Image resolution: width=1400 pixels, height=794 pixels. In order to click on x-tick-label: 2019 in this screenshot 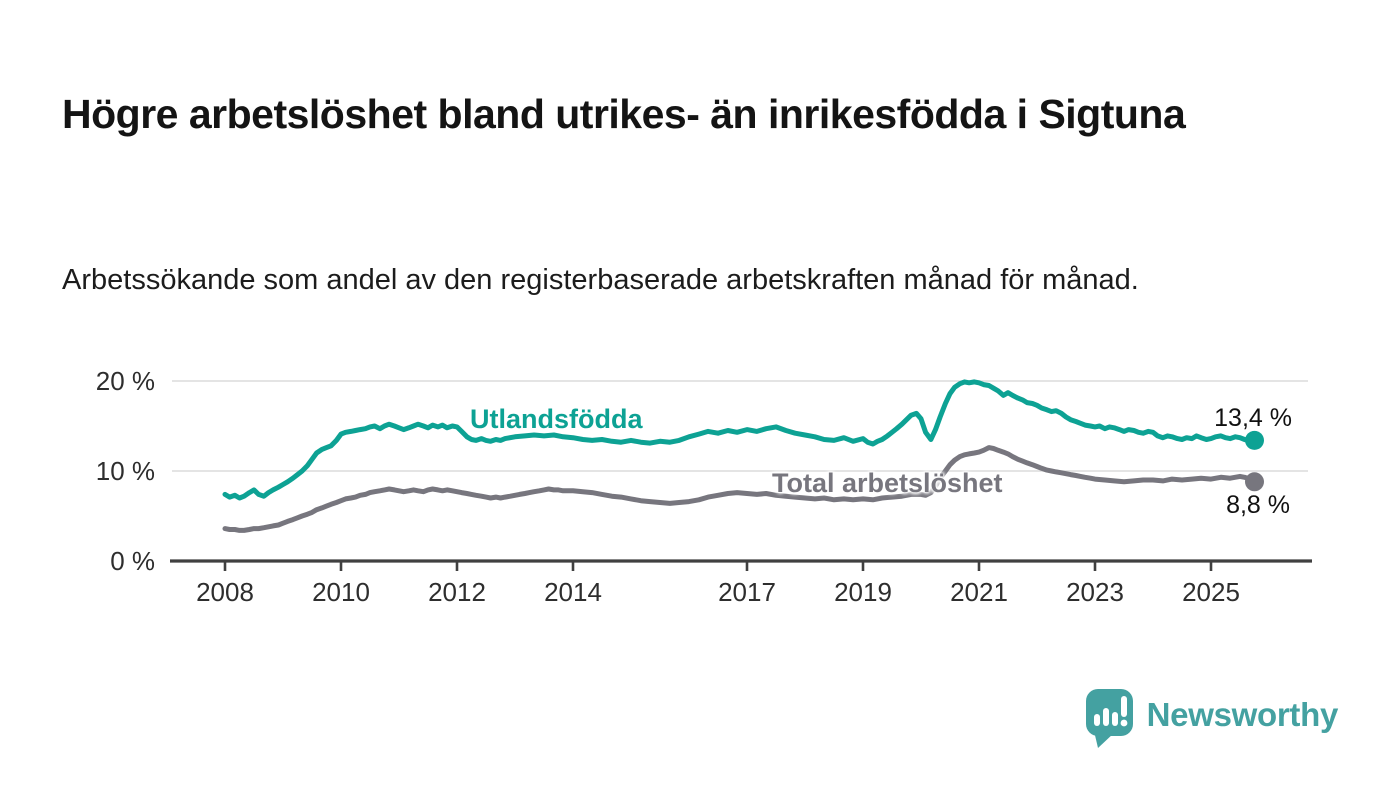, I will do `click(863, 592)`.